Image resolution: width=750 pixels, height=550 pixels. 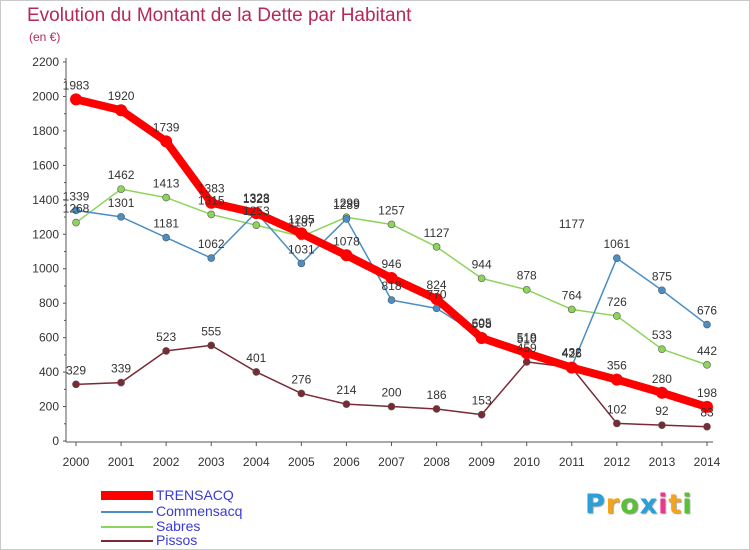 What do you see at coordinates (45, 96) in the screenshot?
I see `y-tick-label: 2000` at bounding box center [45, 96].